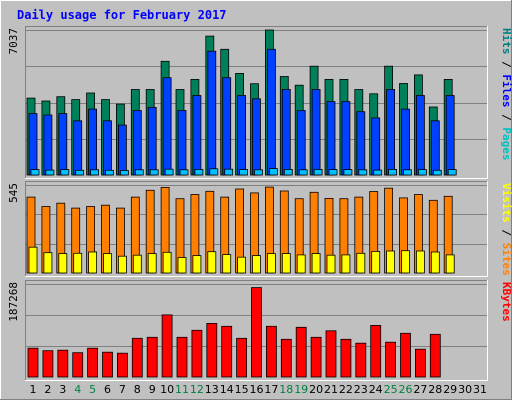 The width and height of the screenshot is (512, 400). What do you see at coordinates (465, 389) in the screenshot?
I see `day-label-30: 30` at bounding box center [465, 389].